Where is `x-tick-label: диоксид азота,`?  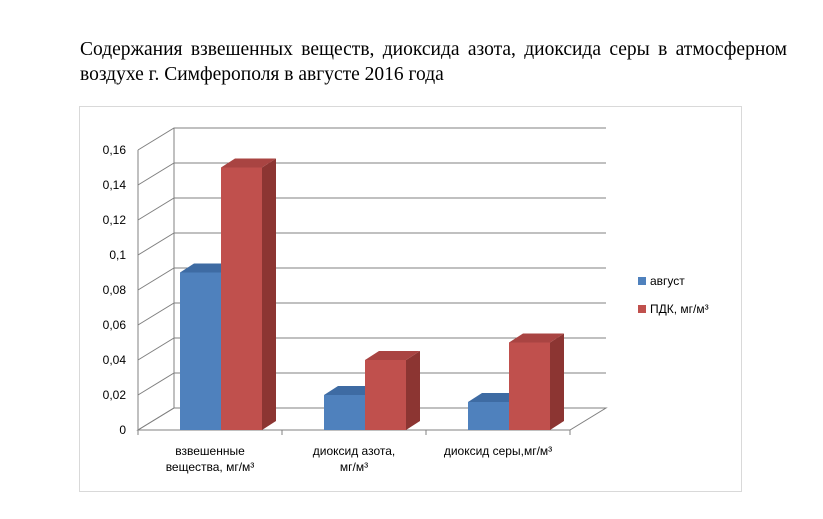 x-tick-label: диоксид азота, is located at coordinates (354, 451).